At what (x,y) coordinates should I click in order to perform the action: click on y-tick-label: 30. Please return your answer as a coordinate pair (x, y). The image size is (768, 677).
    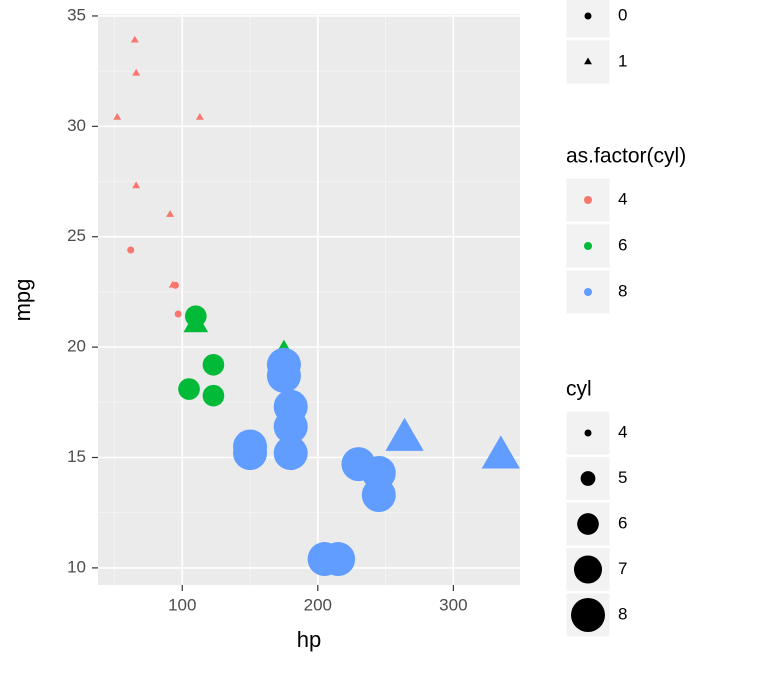
    Looking at the image, I should click on (76, 125).